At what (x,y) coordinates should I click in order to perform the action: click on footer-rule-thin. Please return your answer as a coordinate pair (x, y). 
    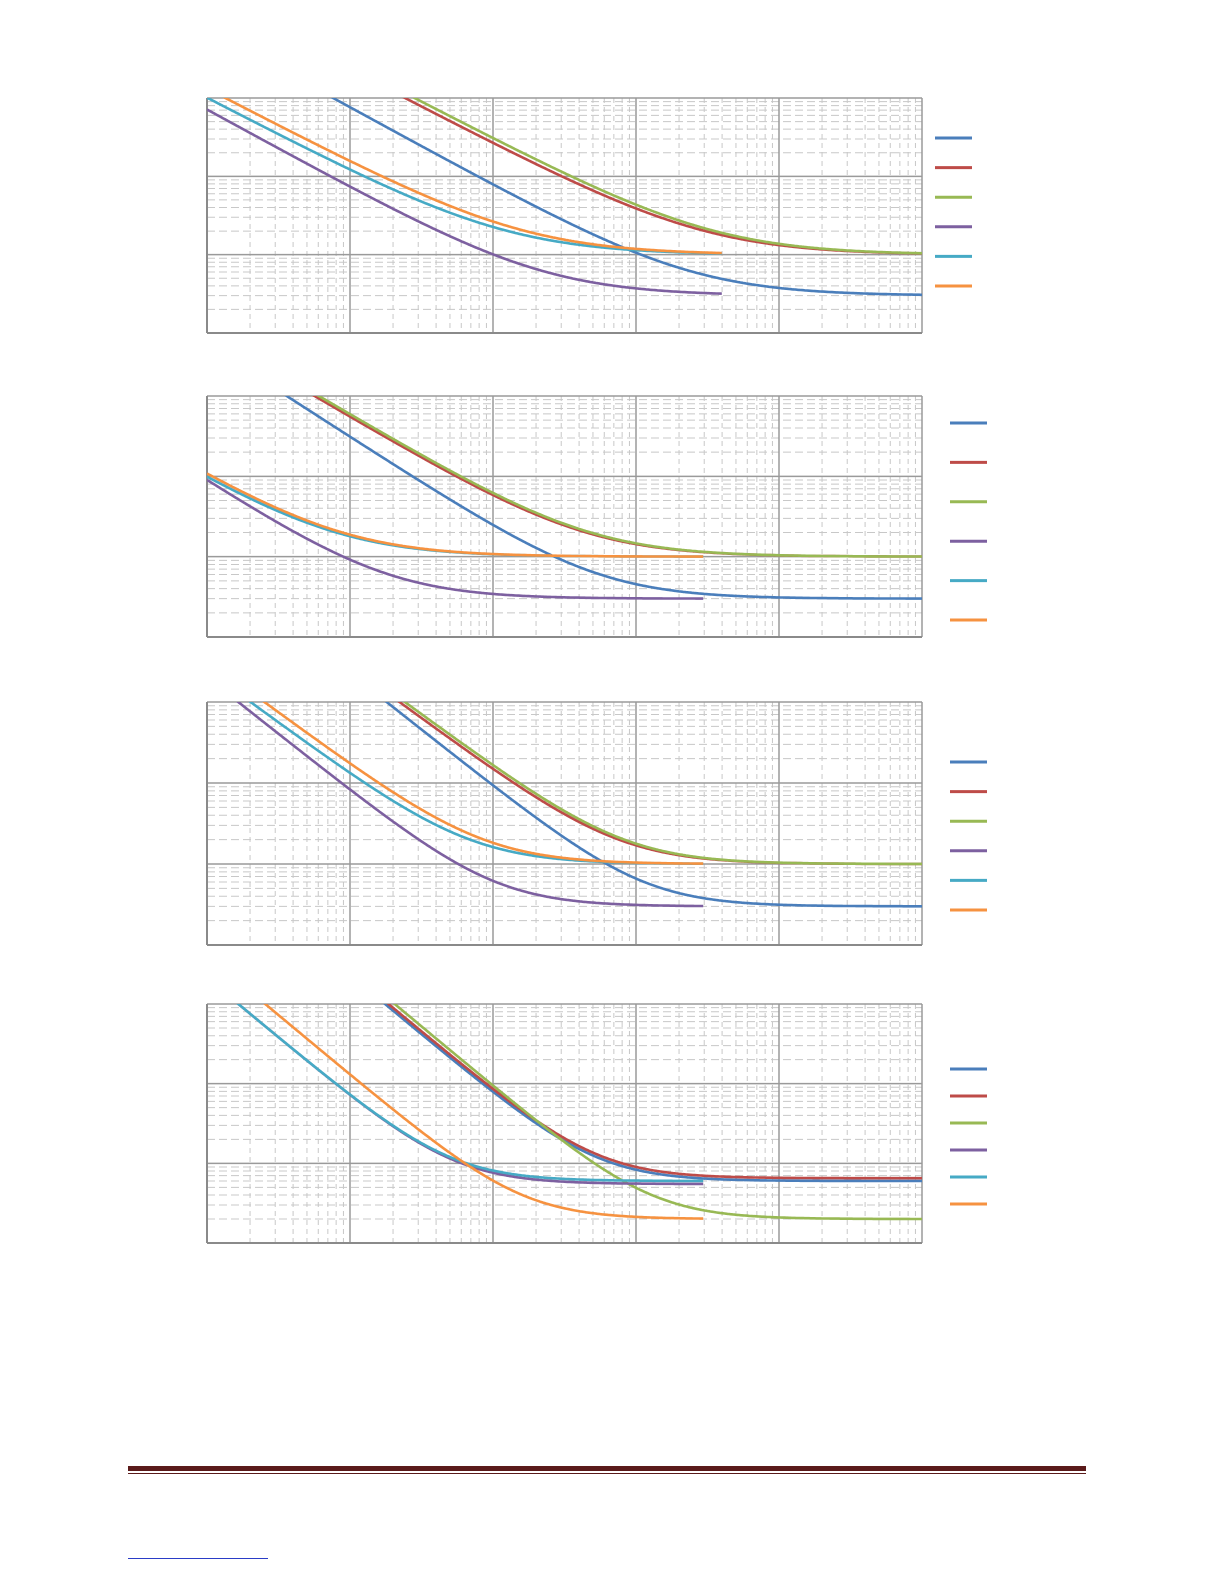
    Looking at the image, I should click on (607, 1473).